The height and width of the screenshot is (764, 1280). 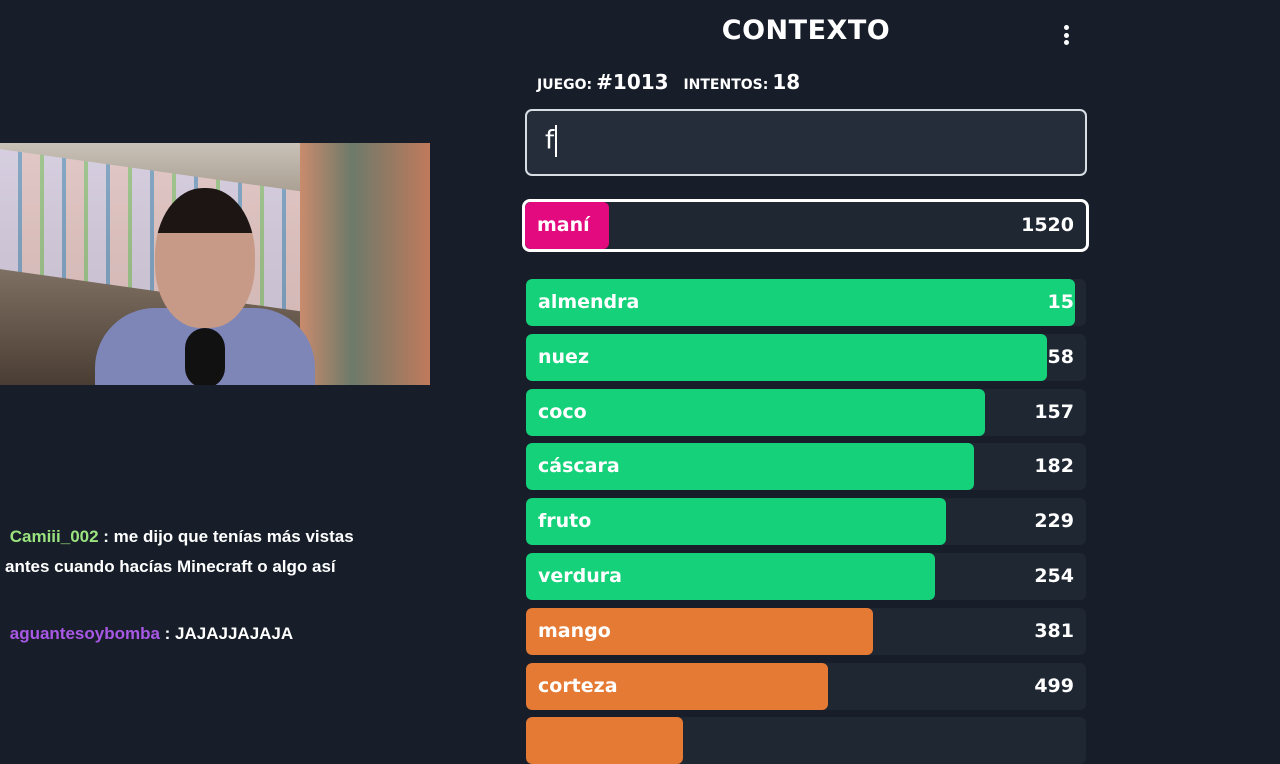 I want to click on chat-username: Camiii_002, so click(x=54, y=536).